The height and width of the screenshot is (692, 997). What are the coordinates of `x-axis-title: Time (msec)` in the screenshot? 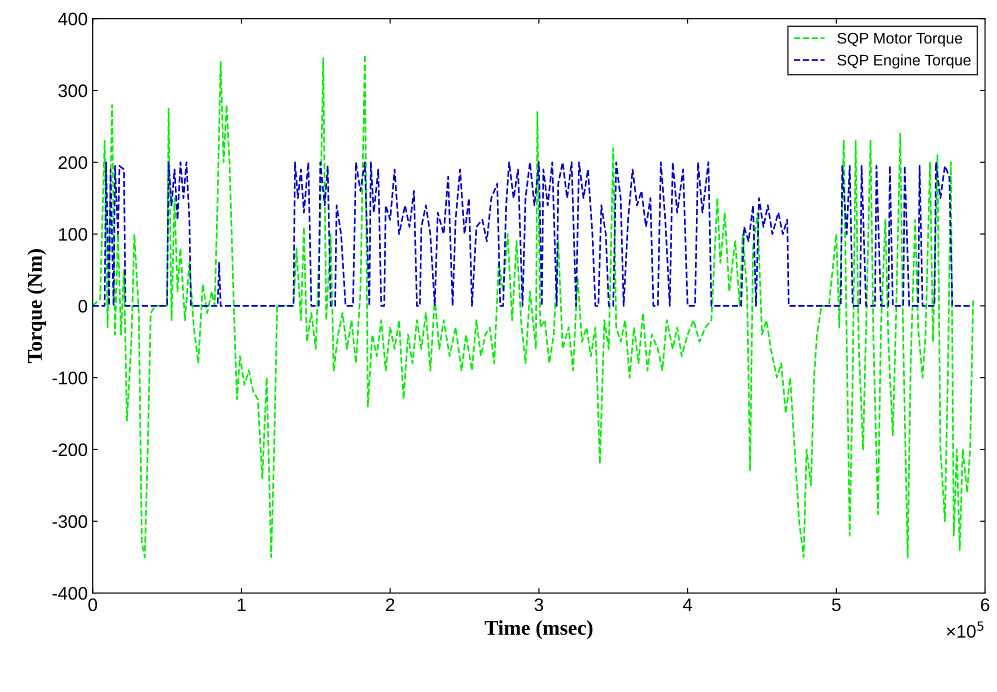 It's located at (538, 630).